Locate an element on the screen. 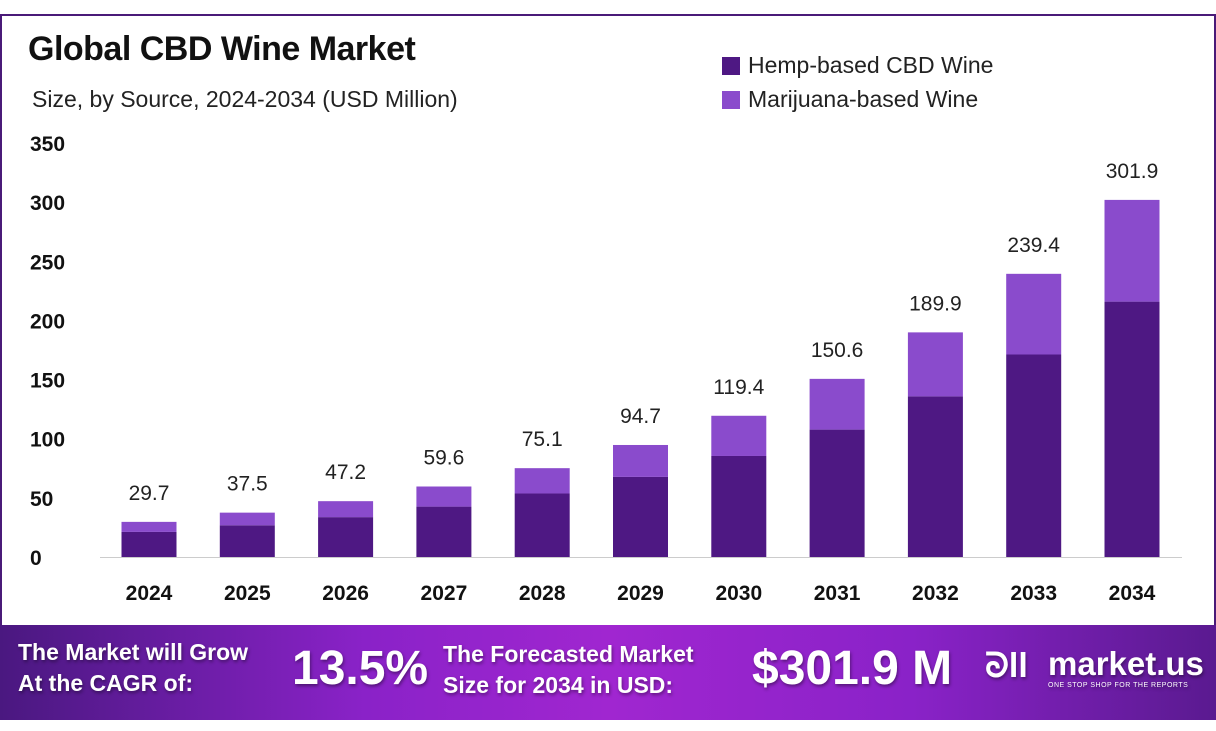 The width and height of the screenshot is (1216, 731). chart-subtitle: Size, by Source, 2024-2034 (USD Million) is located at coordinates (245, 99).